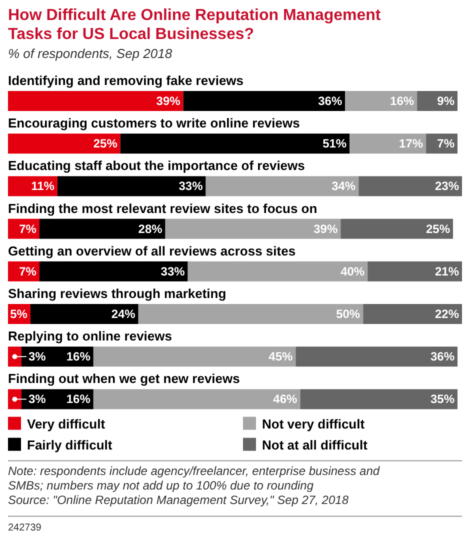  Describe the element at coordinates (334, 143) in the screenshot. I see `data-label: 51%` at that location.